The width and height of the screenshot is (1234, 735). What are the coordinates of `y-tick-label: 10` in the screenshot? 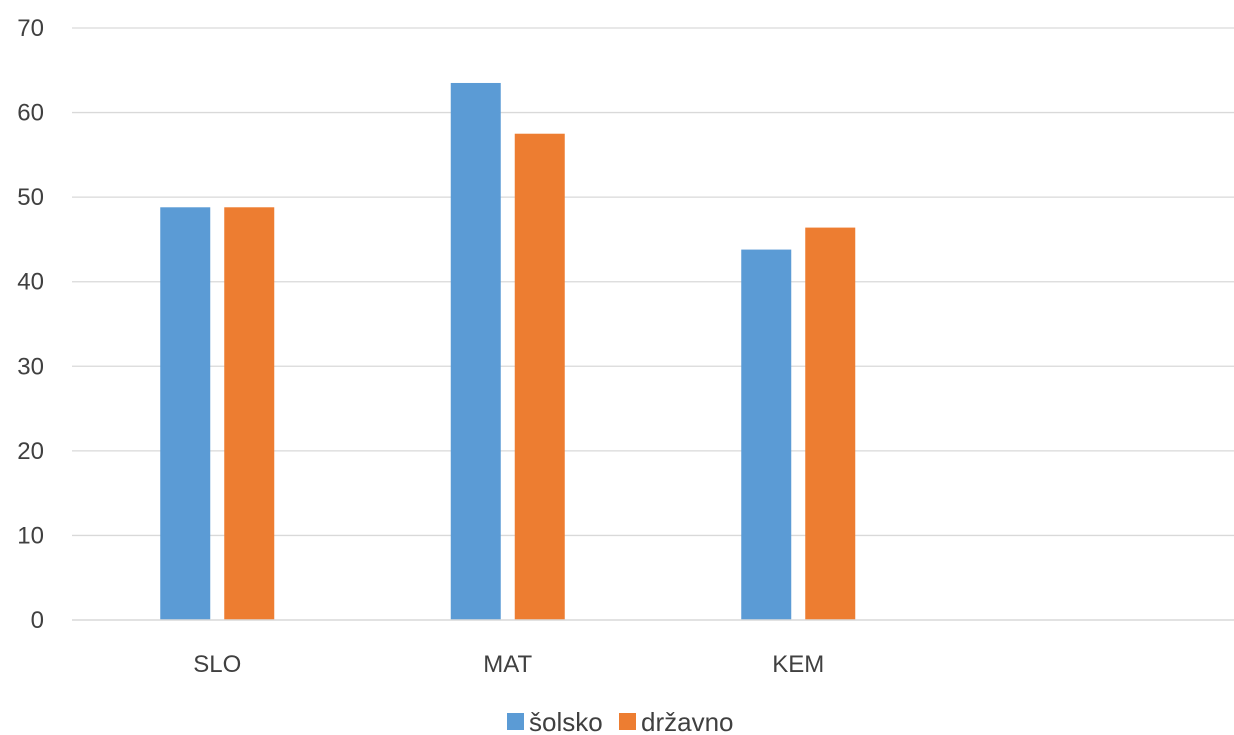 It's located at (30, 535).